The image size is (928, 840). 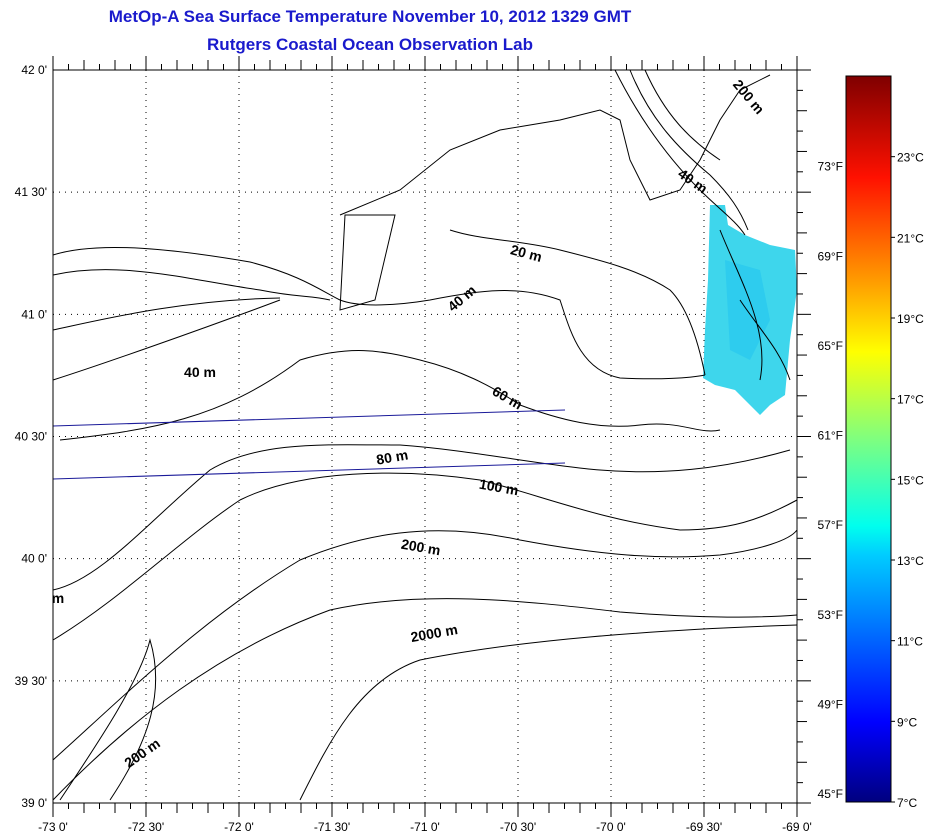 What do you see at coordinates (53, 827) in the screenshot?
I see `lon-tick-label: -73 0'` at bounding box center [53, 827].